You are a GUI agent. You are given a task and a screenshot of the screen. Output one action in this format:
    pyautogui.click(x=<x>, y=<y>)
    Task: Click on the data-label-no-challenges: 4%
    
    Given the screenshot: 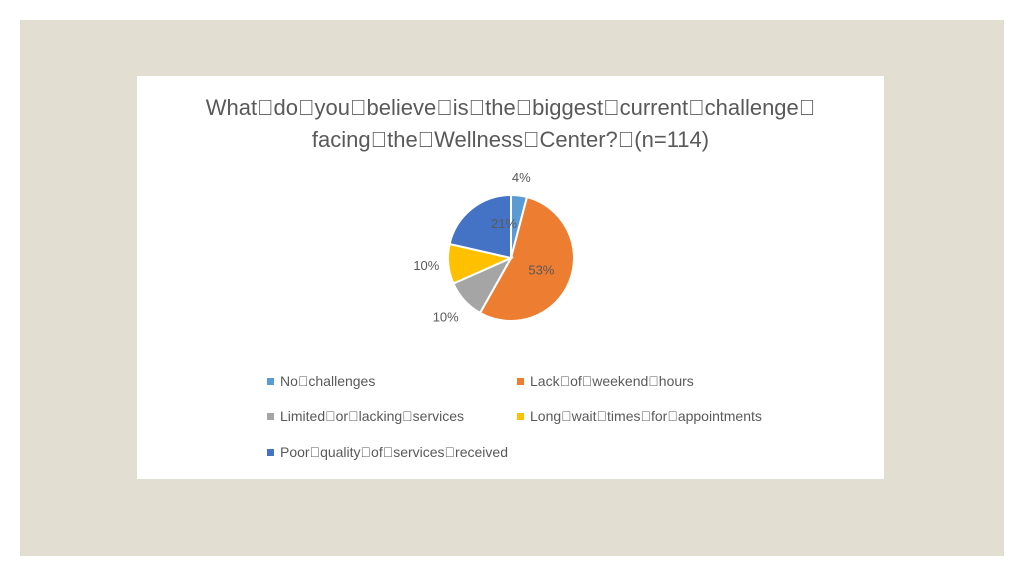 What is the action you would take?
    pyautogui.click(x=521, y=177)
    